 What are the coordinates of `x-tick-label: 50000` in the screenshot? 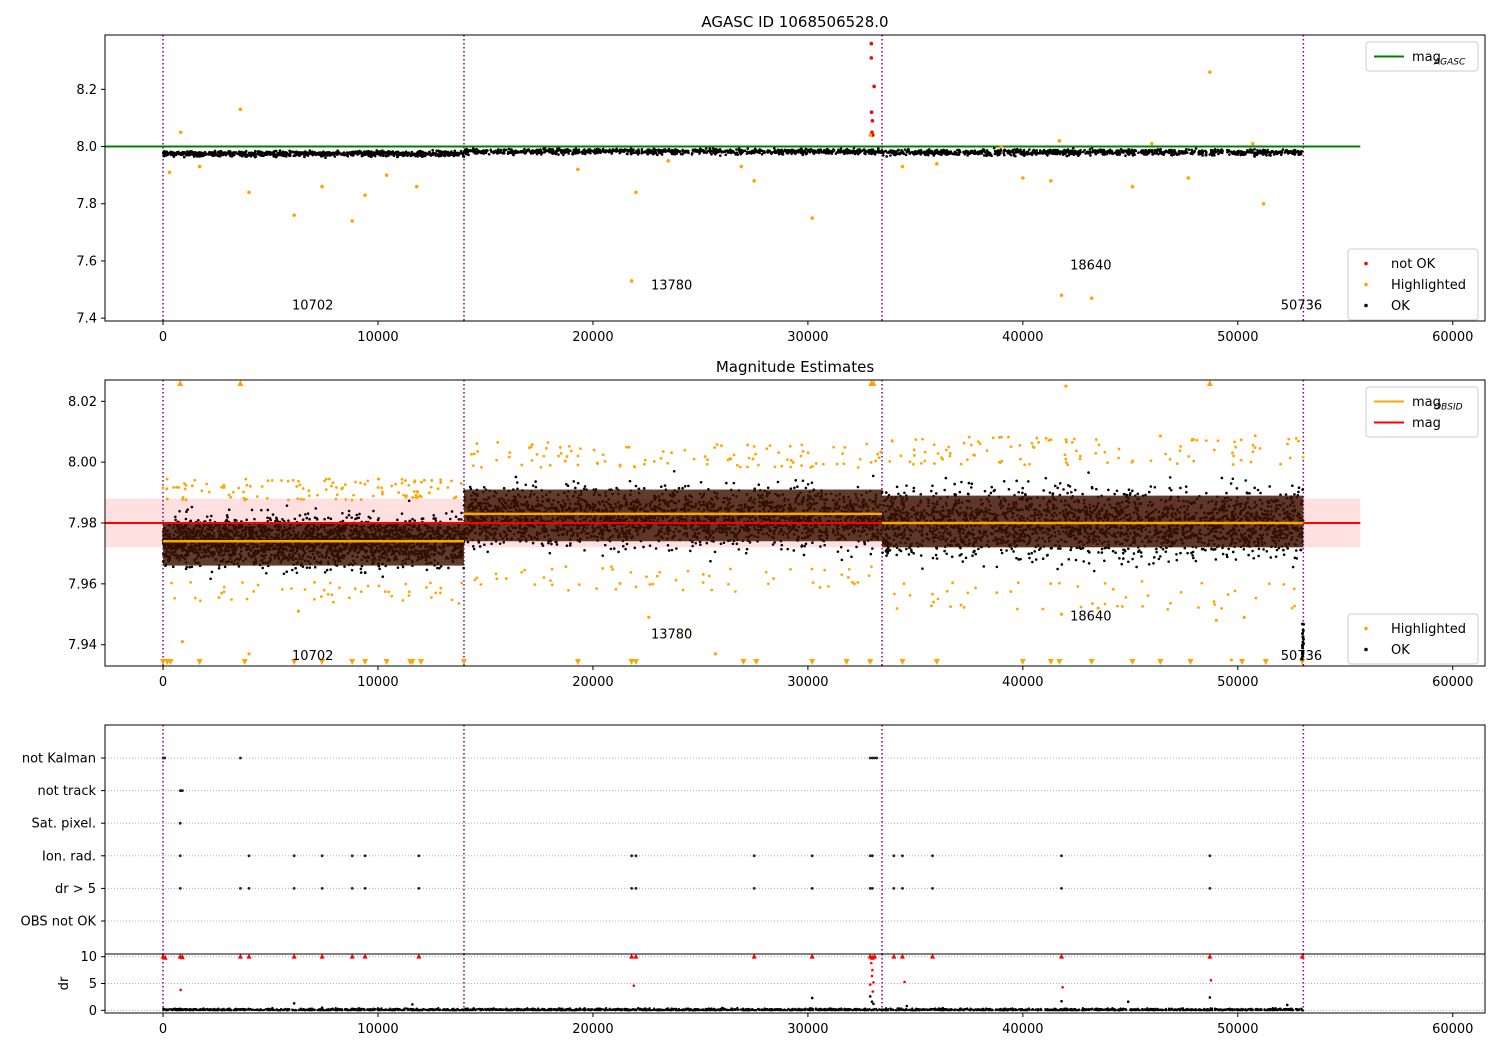 It's located at (1237, 337).